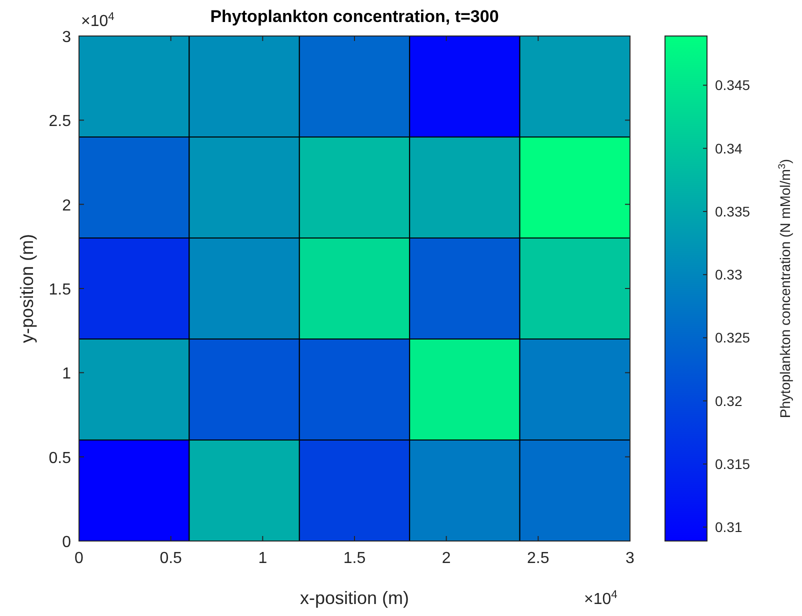 The height and width of the screenshot is (616, 802). Describe the element at coordinates (630, 558) in the screenshot. I see `x-tick-label: 3` at that location.